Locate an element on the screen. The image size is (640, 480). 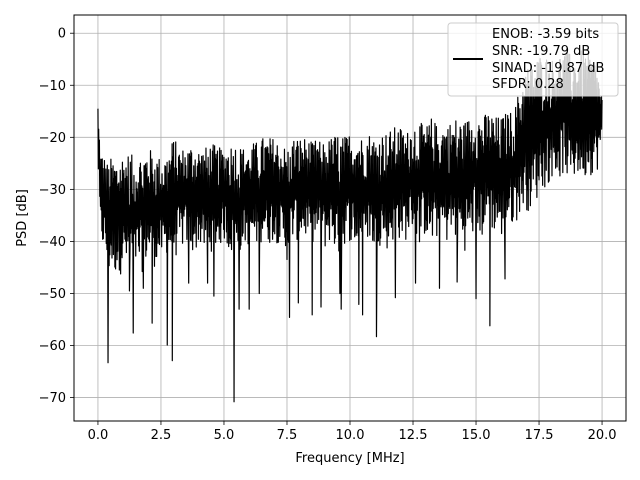
legend-box is located at coordinates (533, 59).